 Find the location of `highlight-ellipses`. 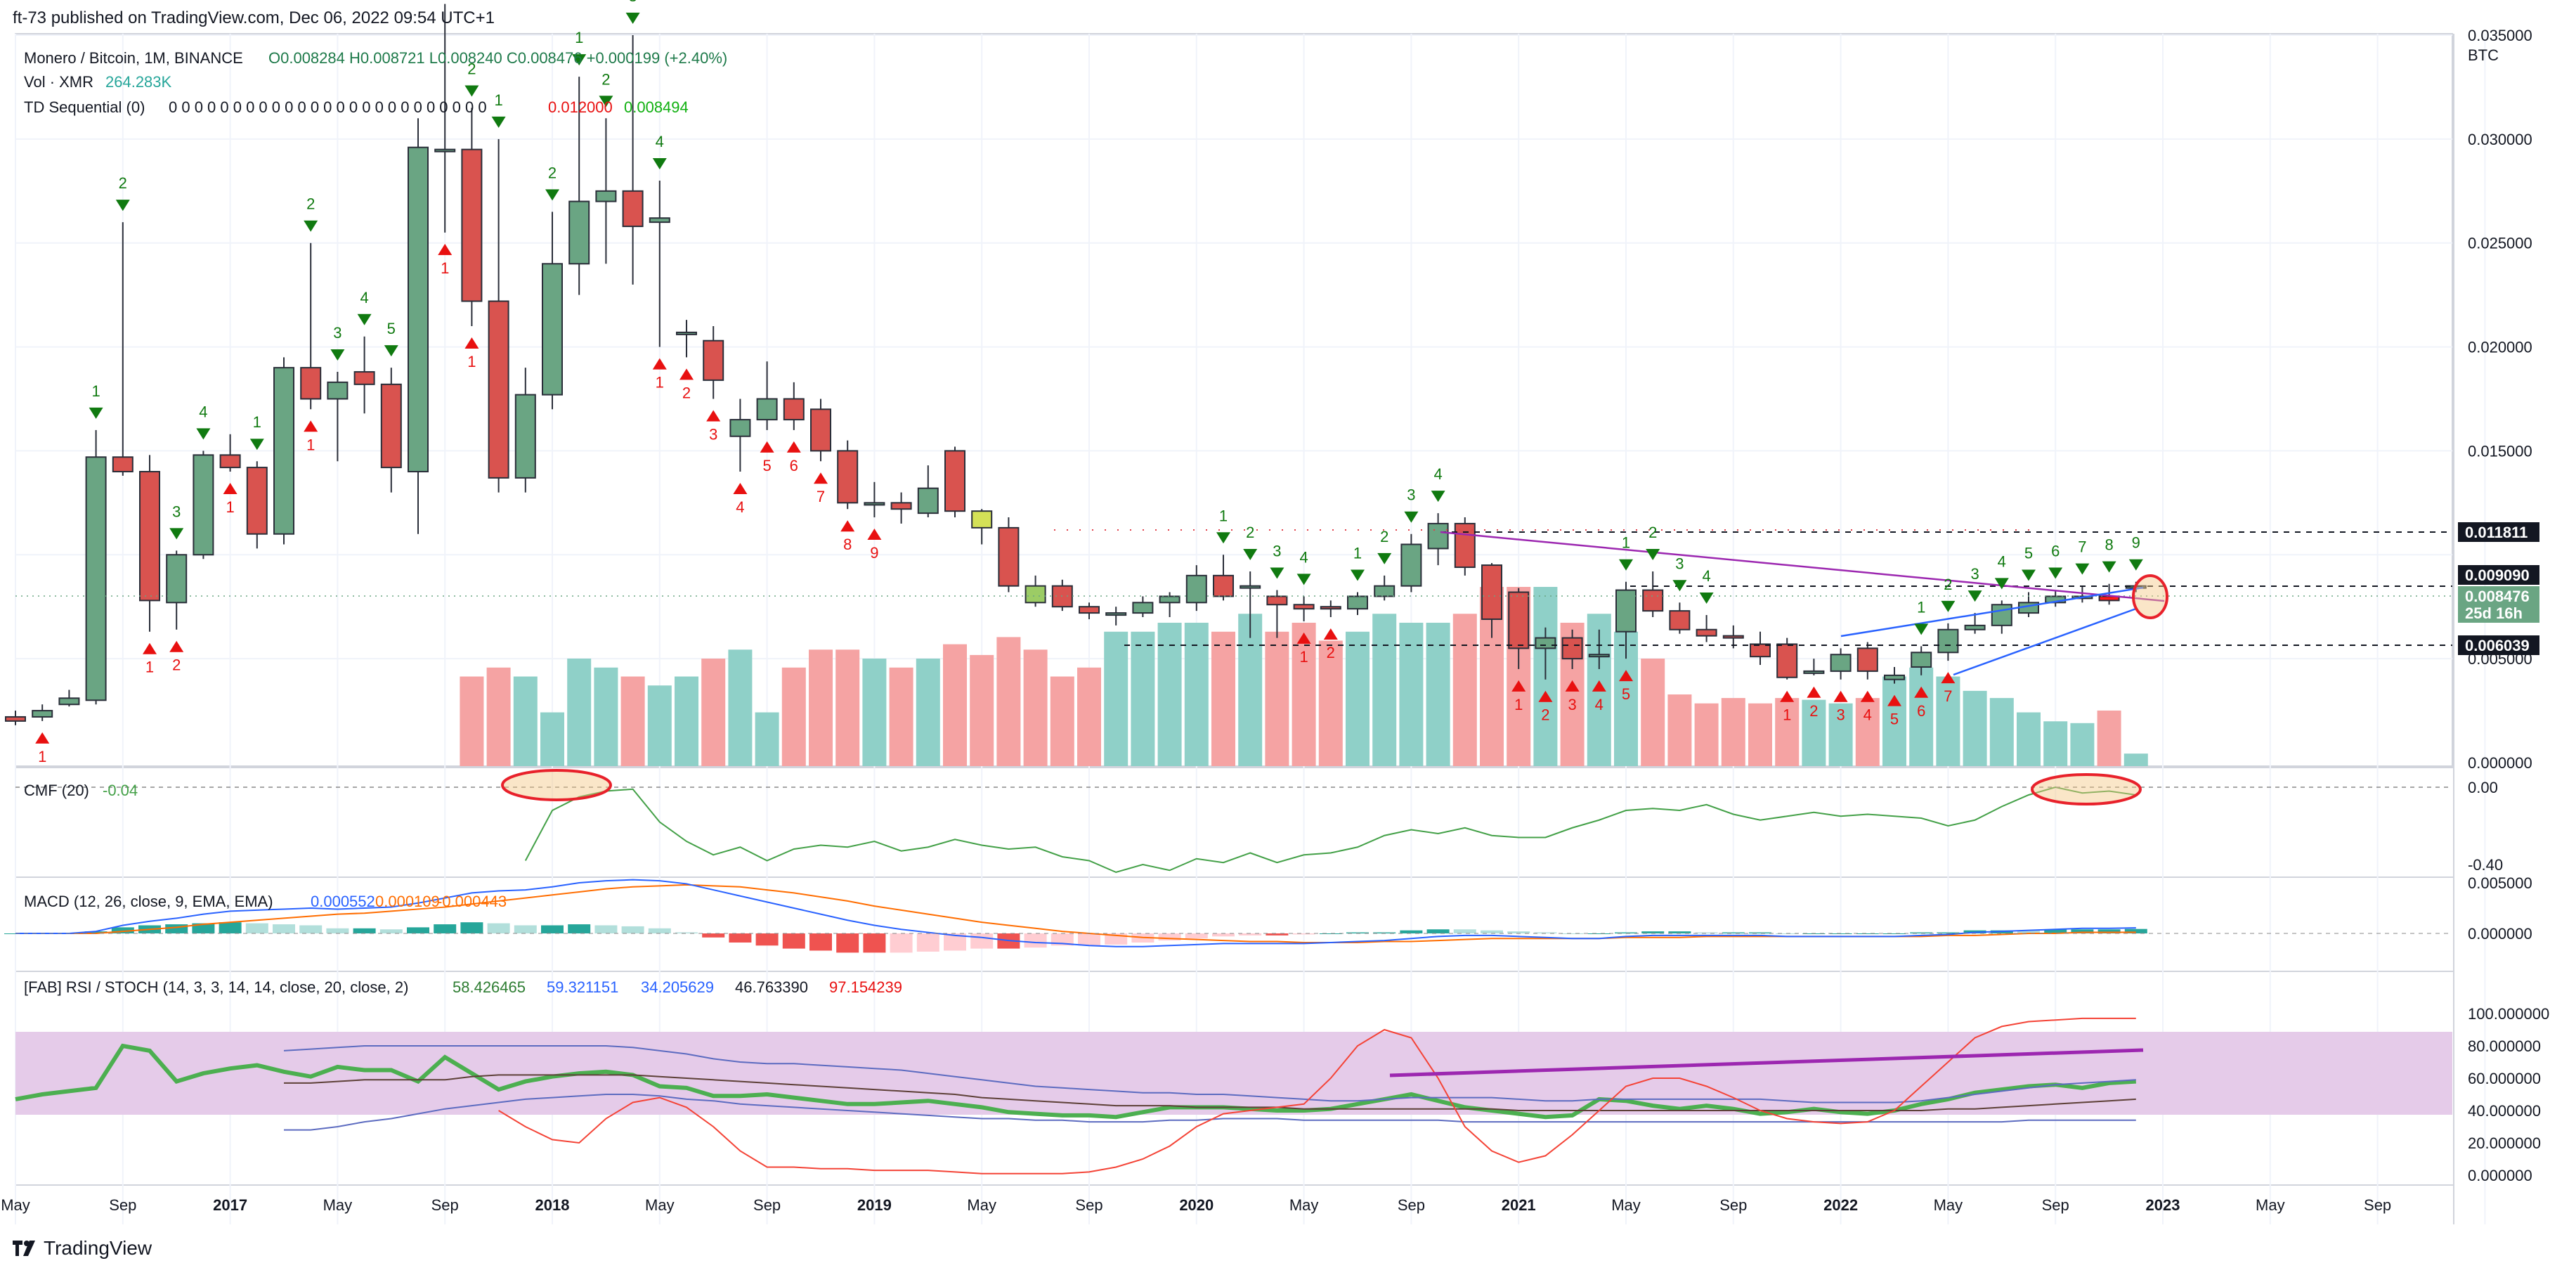

highlight-ellipses is located at coordinates (1334, 689).